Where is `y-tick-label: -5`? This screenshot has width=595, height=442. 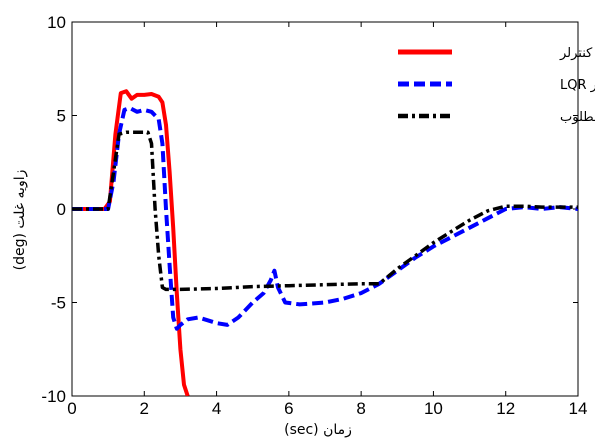 y-tick-label: -5 is located at coordinates (58, 303).